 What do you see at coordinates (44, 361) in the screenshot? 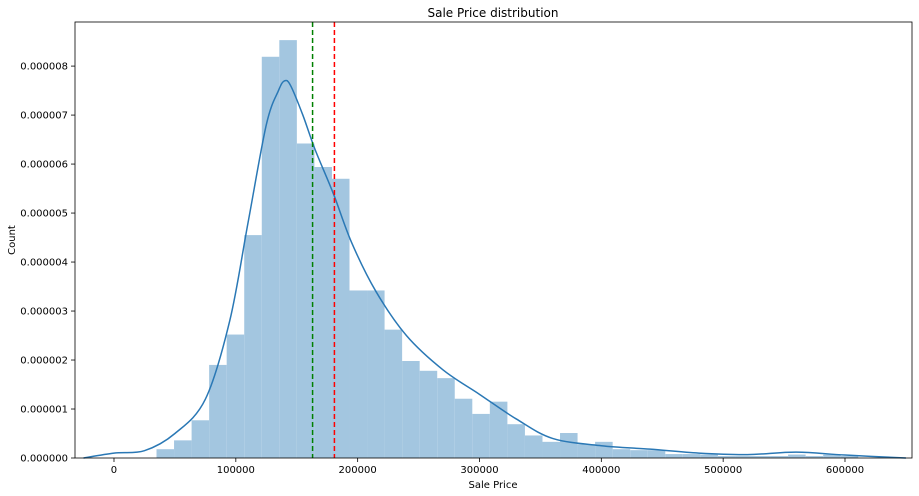
I see `y-tick-label: 0.000002` at bounding box center [44, 361].